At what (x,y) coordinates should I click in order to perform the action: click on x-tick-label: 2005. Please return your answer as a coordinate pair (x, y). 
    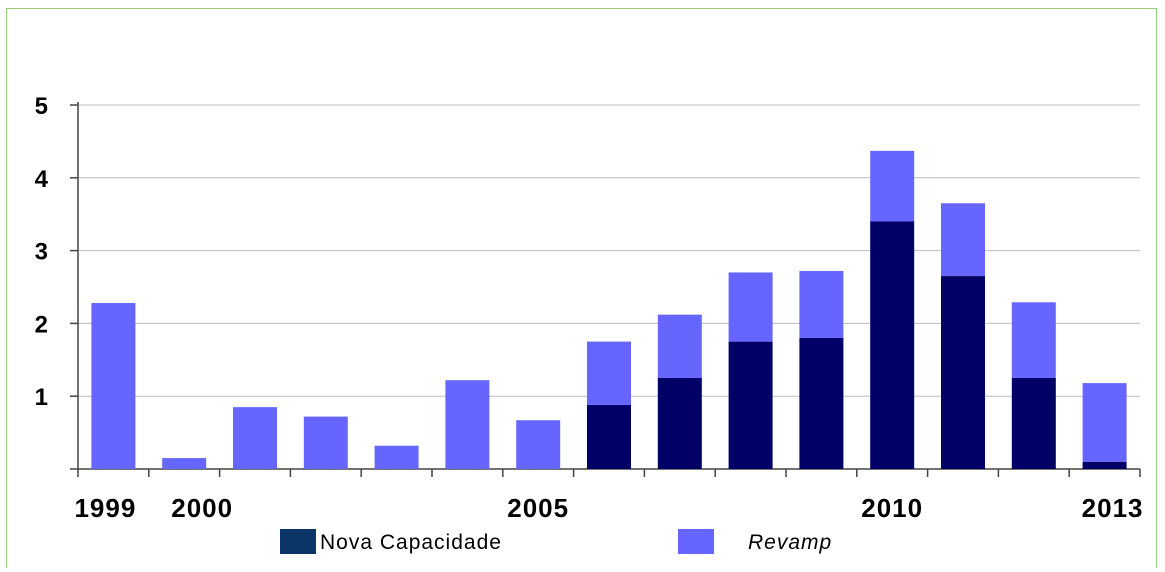
    Looking at the image, I should click on (538, 508).